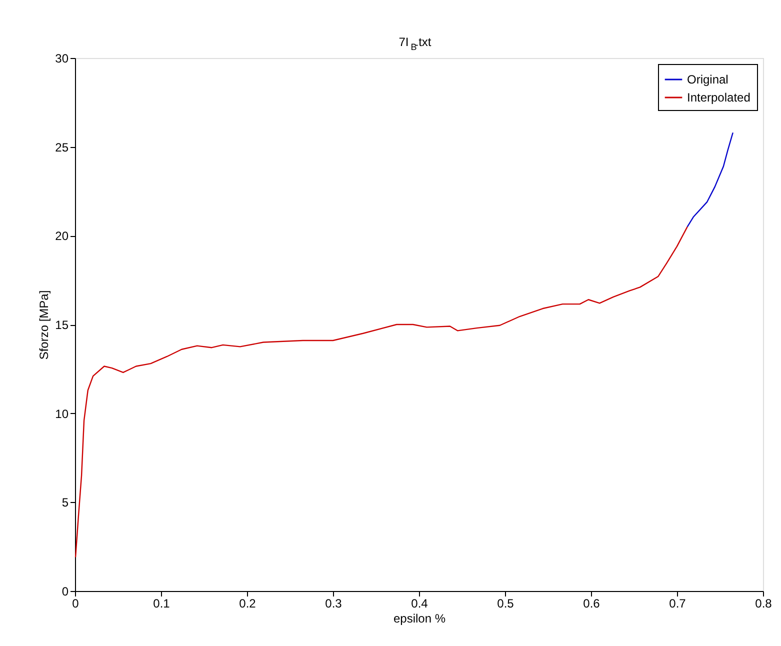  Describe the element at coordinates (62, 413) in the screenshot. I see `y-tick-label: 10` at that location.